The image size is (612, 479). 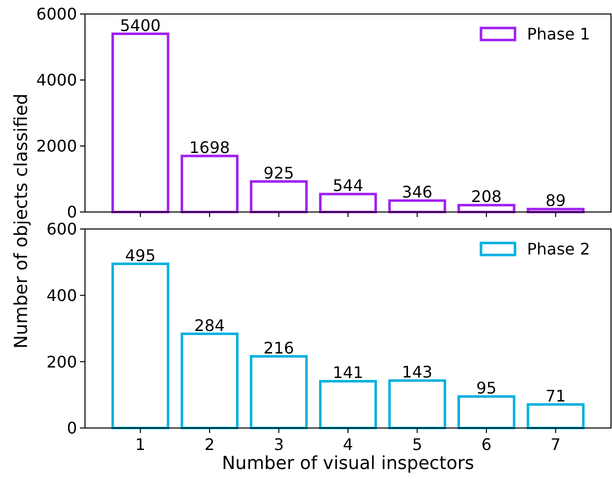 What do you see at coordinates (209, 147) in the screenshot?
I see `data-label: 1698` at bounding box center [209, 147].